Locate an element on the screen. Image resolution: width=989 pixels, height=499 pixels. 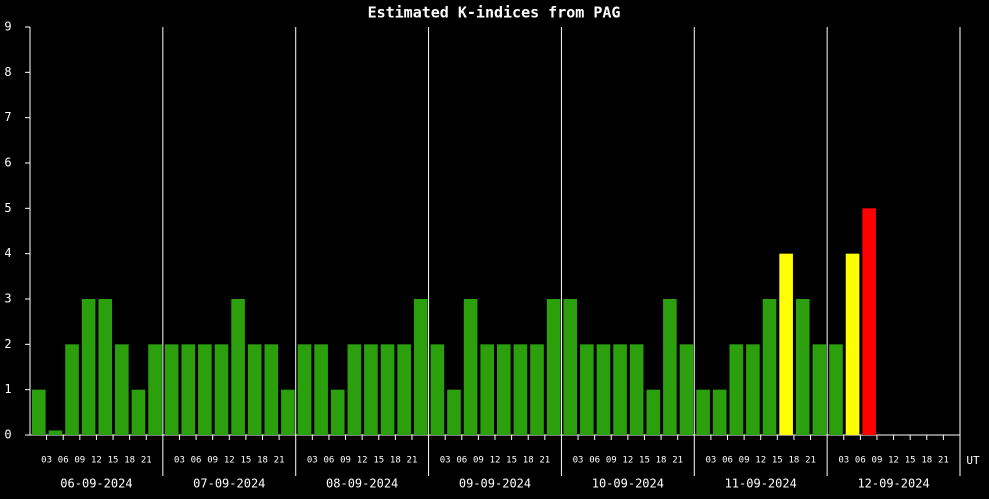
day-label: 10-09-2024 is located at coordinates (628, 484).